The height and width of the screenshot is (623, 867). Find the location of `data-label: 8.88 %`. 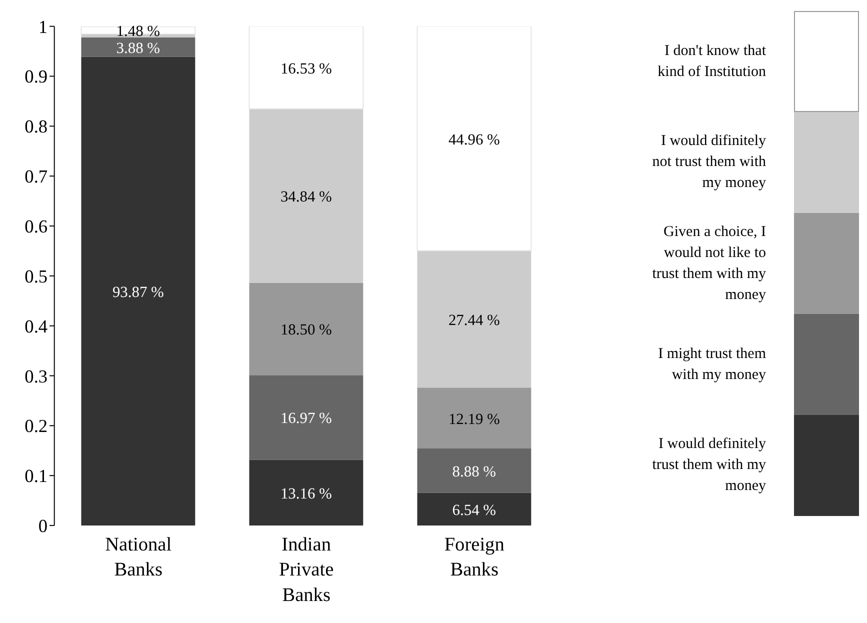

data-label: 8.88 % is located at coordinates (474, 471).